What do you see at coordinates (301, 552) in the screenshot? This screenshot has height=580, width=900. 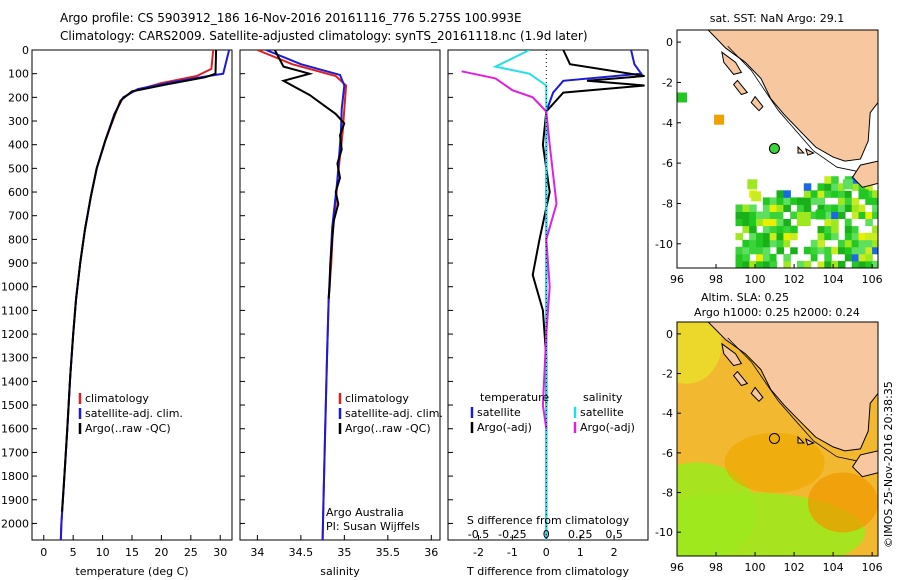 I see `x-tick-label: 34.5` at bounding box center [301, 552].